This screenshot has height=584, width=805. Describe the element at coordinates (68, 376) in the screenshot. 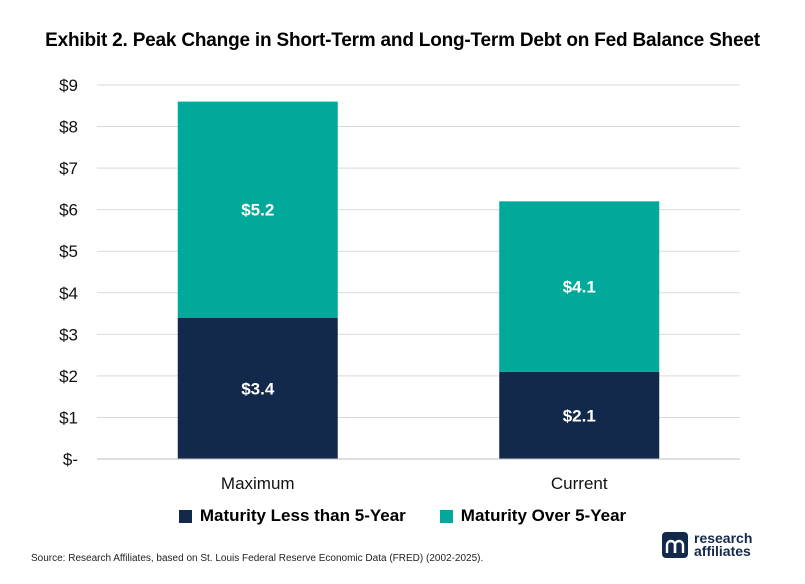

I see `y-tick-label: $2` at that location.